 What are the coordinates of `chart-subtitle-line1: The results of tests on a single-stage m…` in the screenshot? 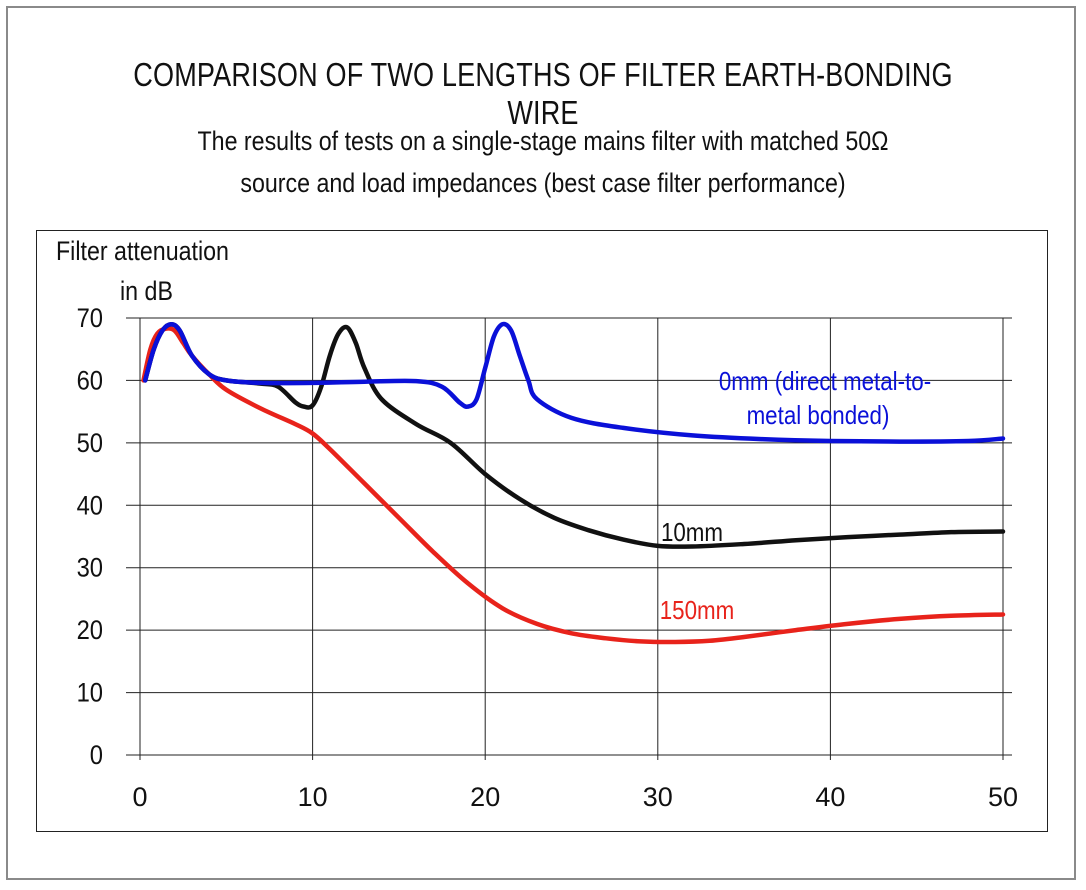 It's located at (543, 141).